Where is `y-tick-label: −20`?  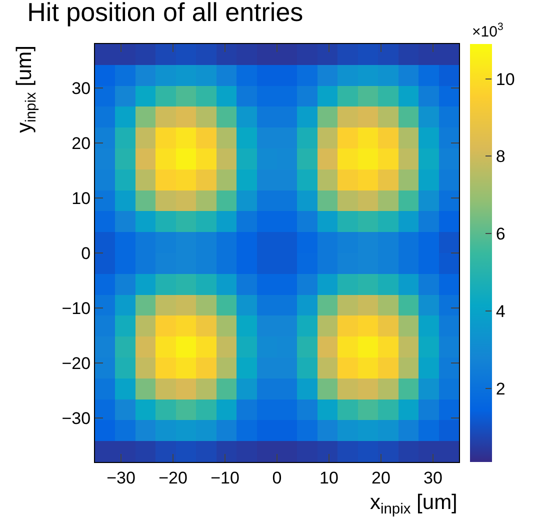 y-tick-label: −20 is located at coordinates (76, 363).